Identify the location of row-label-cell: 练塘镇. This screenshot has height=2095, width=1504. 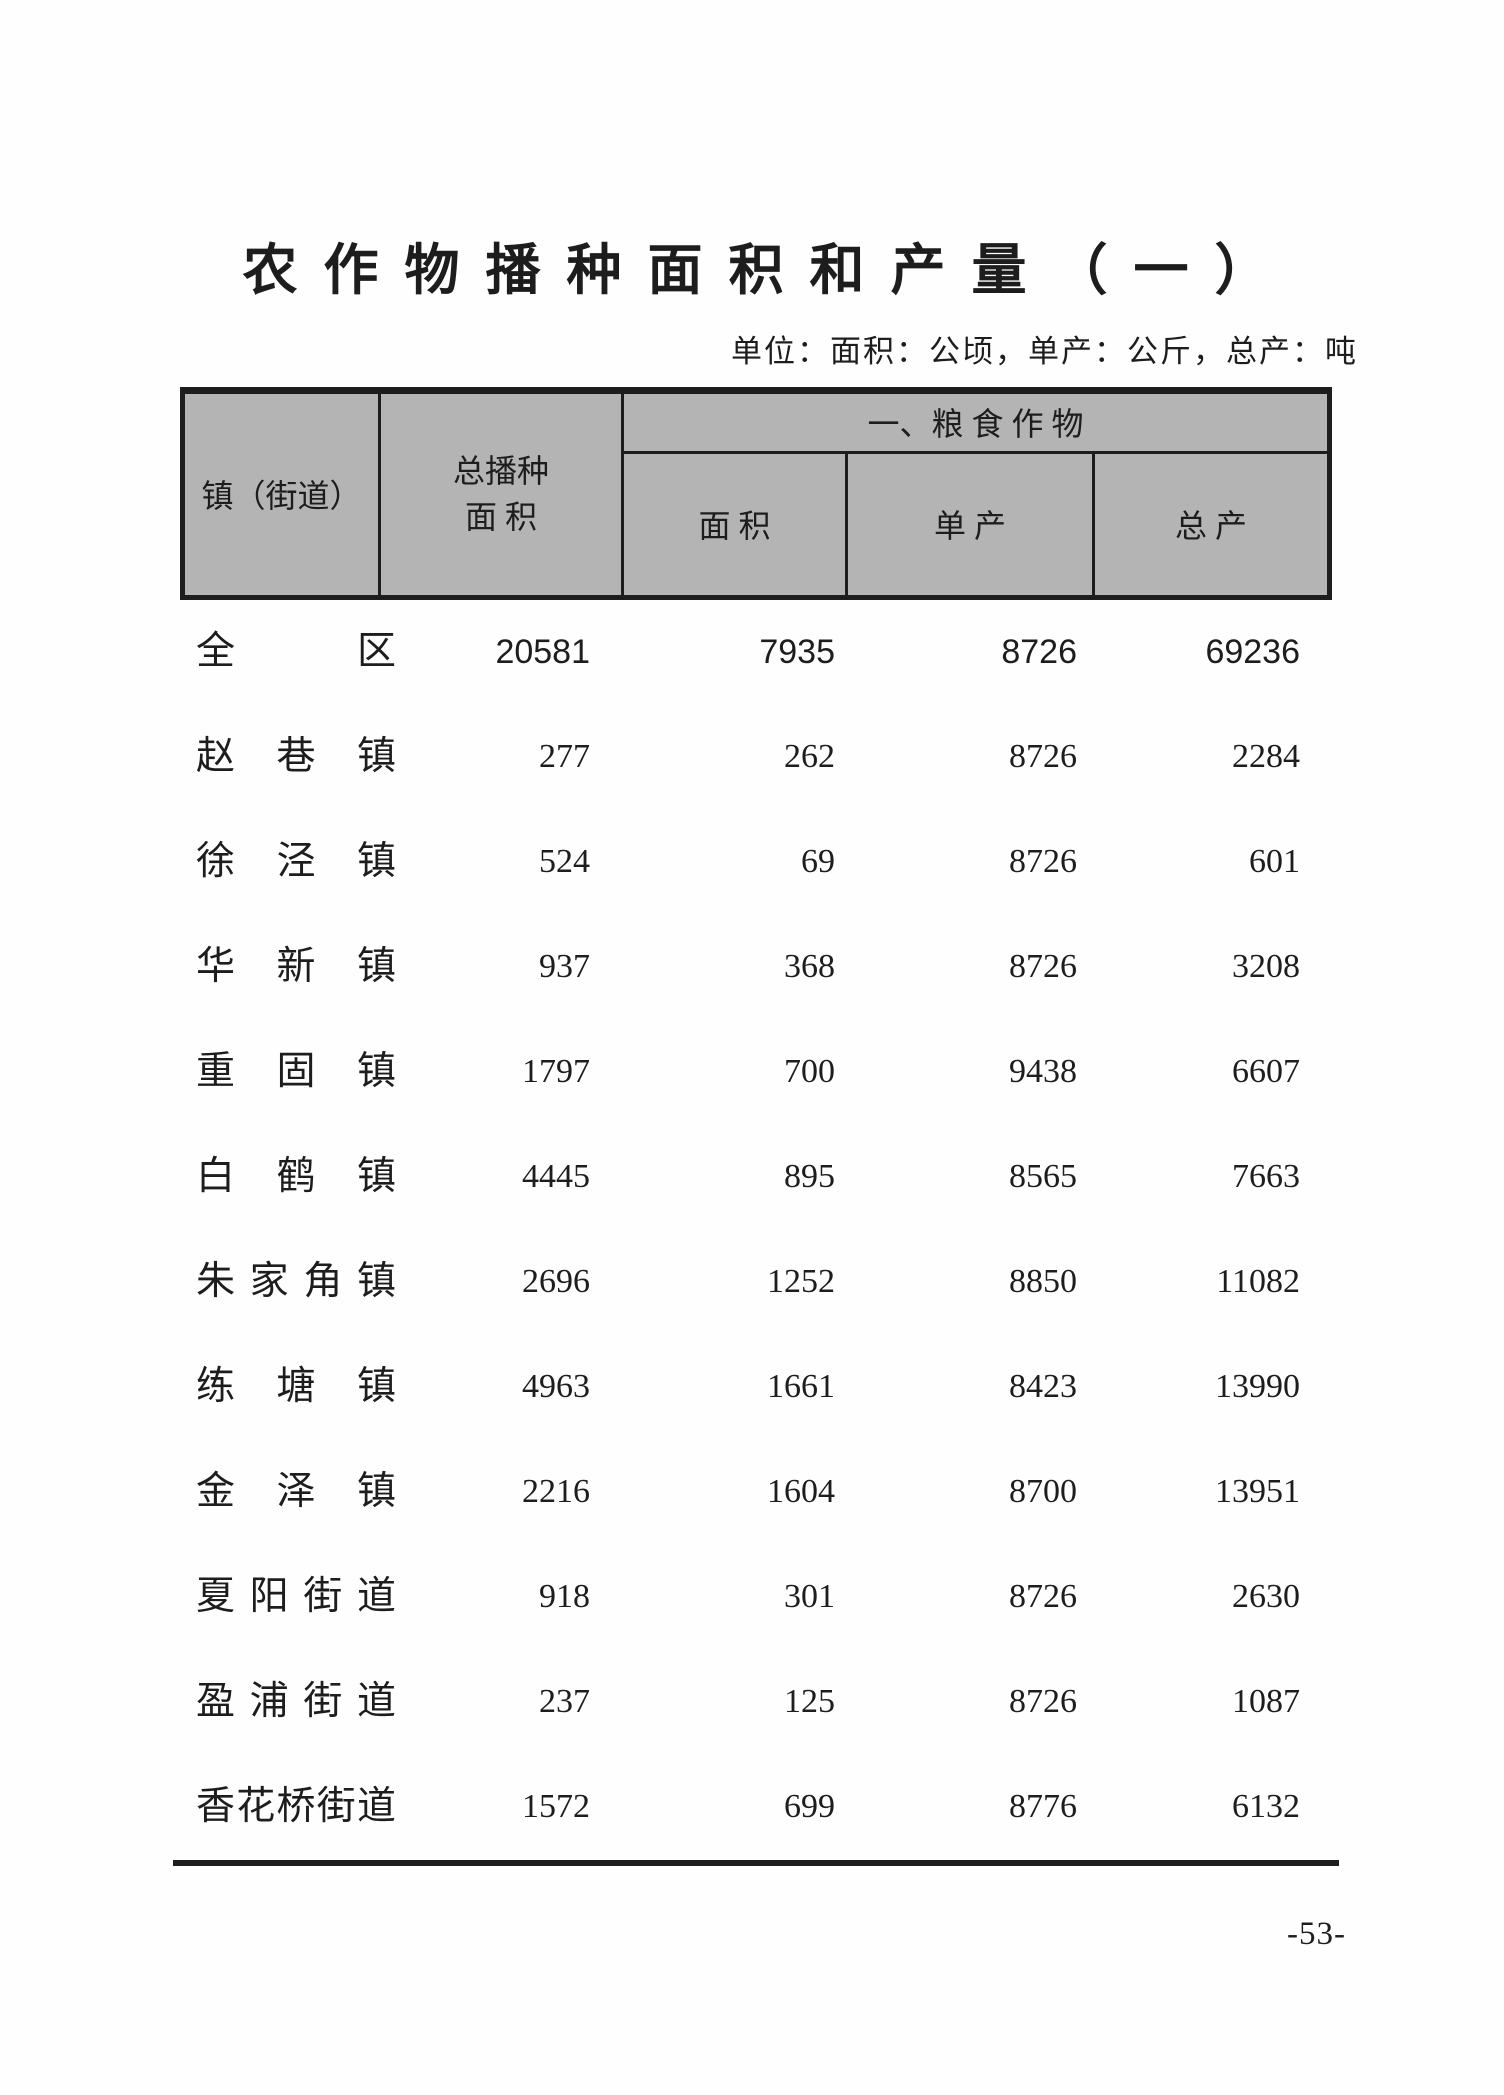
(288, 1387).